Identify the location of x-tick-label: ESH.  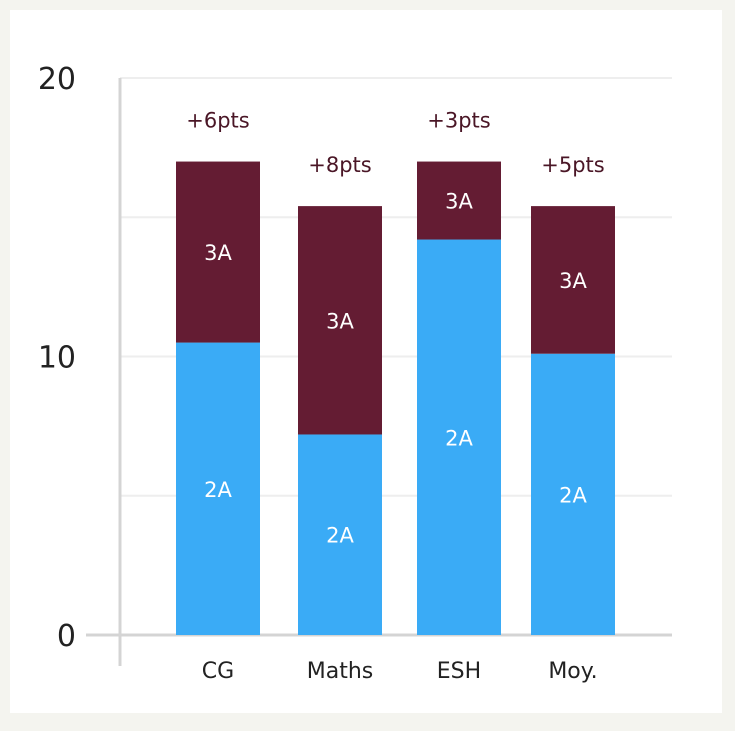
(459, 671).